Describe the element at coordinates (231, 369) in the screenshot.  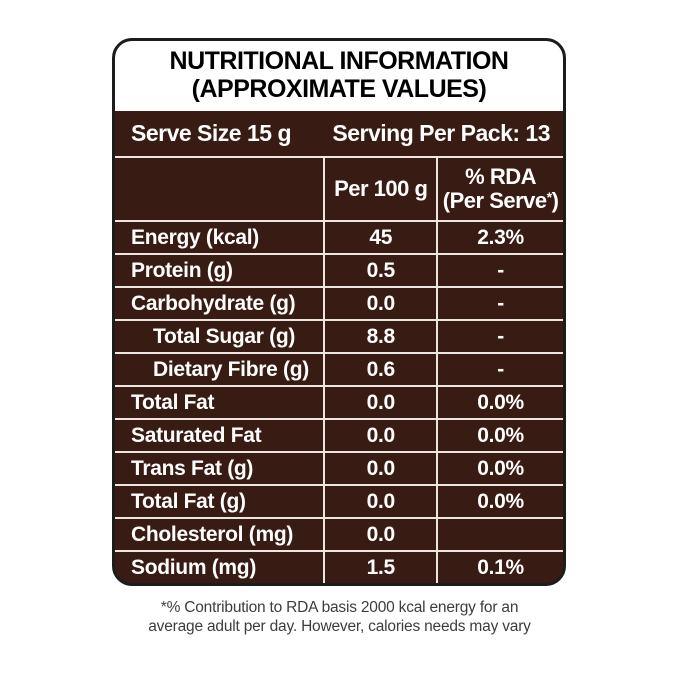
I see `nutrient-label: Dietary Fibre (g)` at that location.